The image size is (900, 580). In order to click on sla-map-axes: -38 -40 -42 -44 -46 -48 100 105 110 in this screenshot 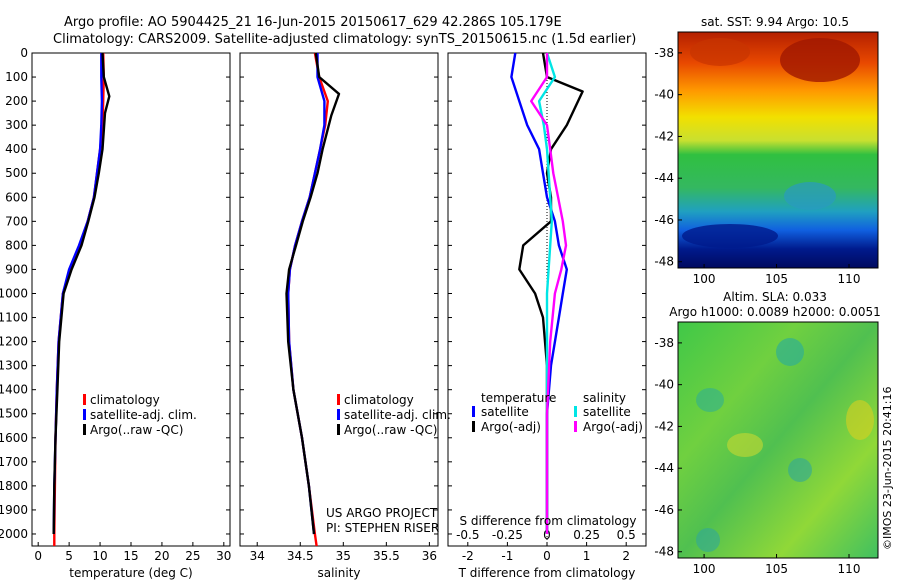, I will do `click(757, 456)`.